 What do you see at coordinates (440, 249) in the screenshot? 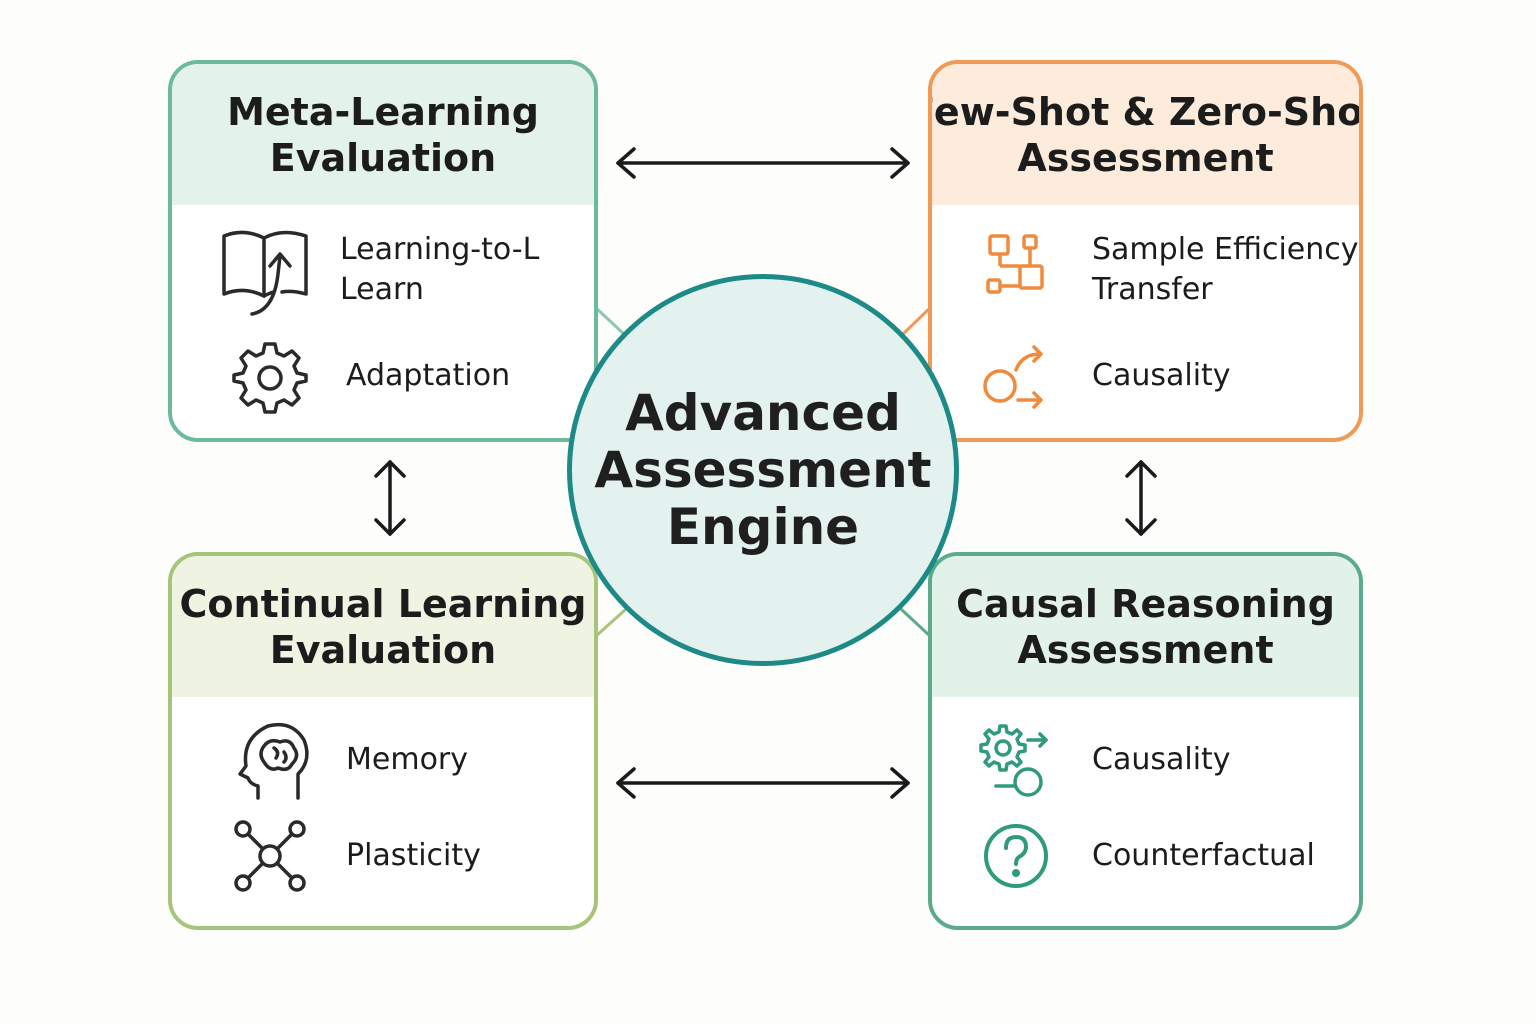
I see `item-label-line: Learning-to-L` at bounding box center [440, 249].